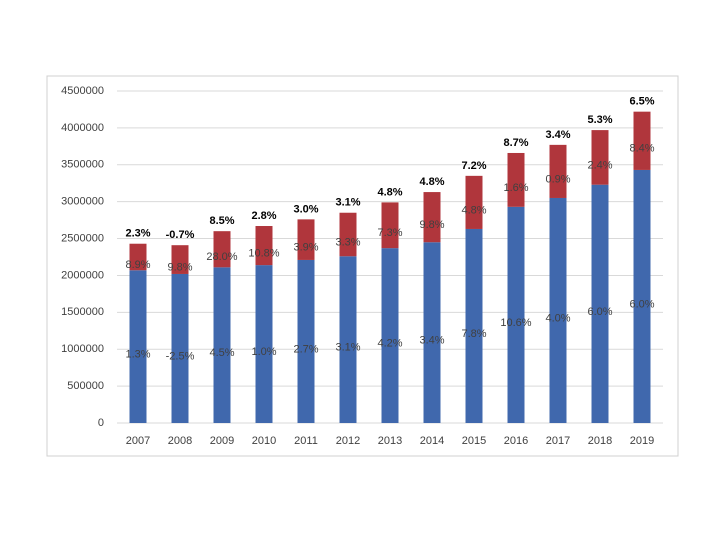 Image resolution: width=720 pixels, height=540 pixels. What do you see at coordinates (180, 441) in the screenshot?
I see `x-tick-label: 2008` at bounding box center [180, 441].